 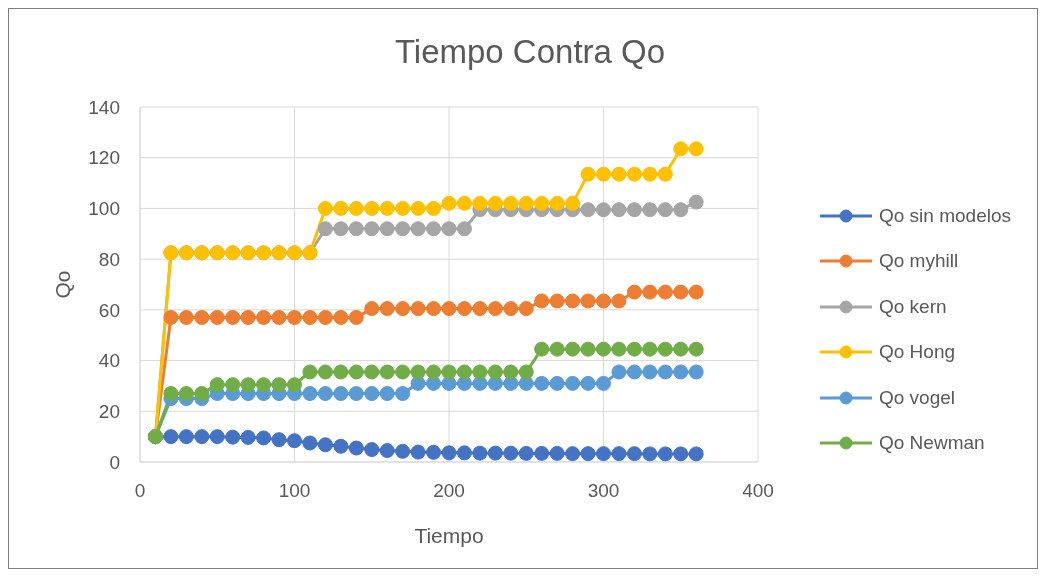 I want to click on x-tick-label: 200, so click(x=449, y=491).